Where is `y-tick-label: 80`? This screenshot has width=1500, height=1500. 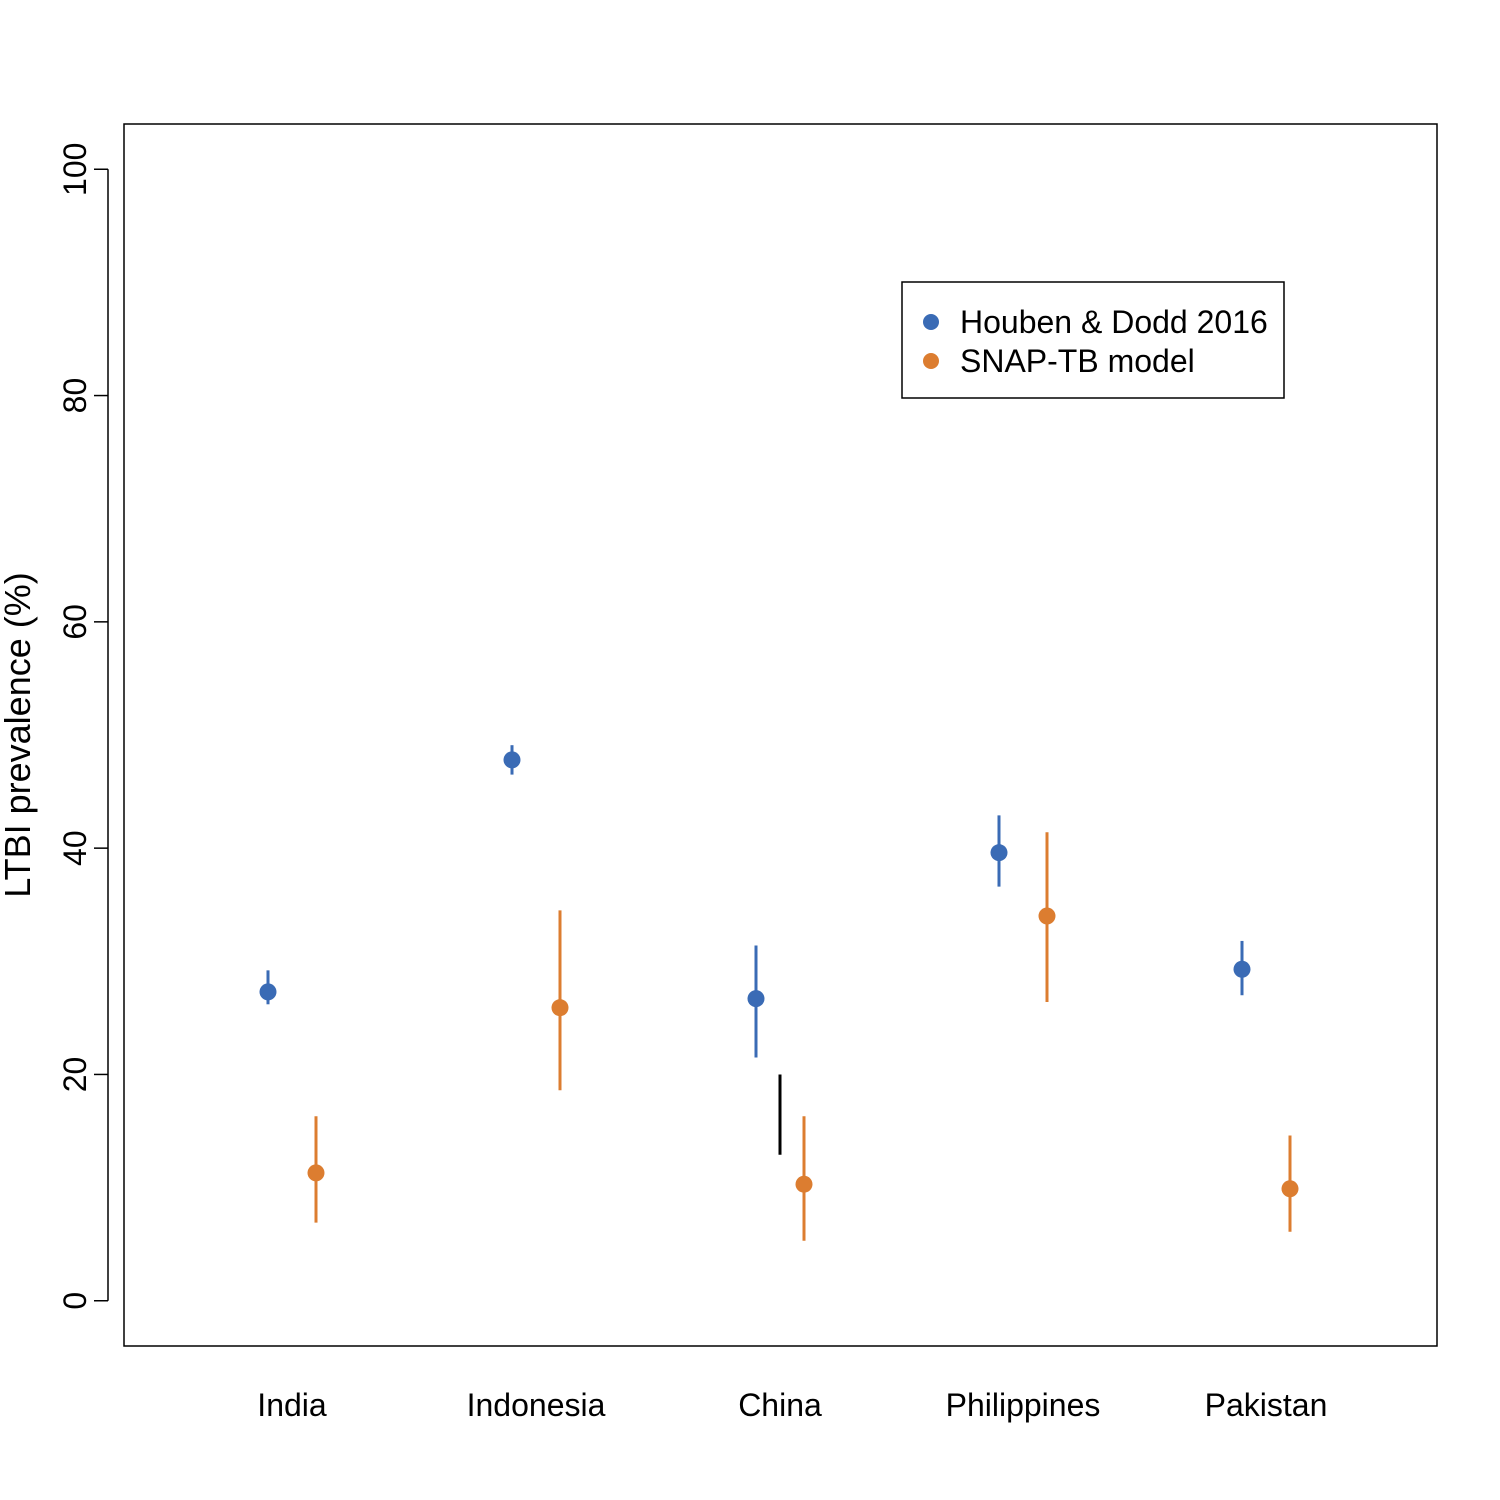 y-tick-label: 80 is located at coordinates (75, 396).